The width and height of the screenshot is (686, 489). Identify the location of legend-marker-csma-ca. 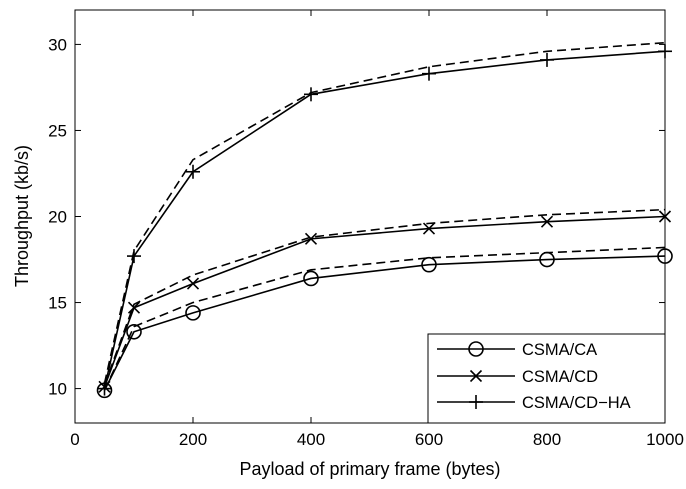
(476, 349).